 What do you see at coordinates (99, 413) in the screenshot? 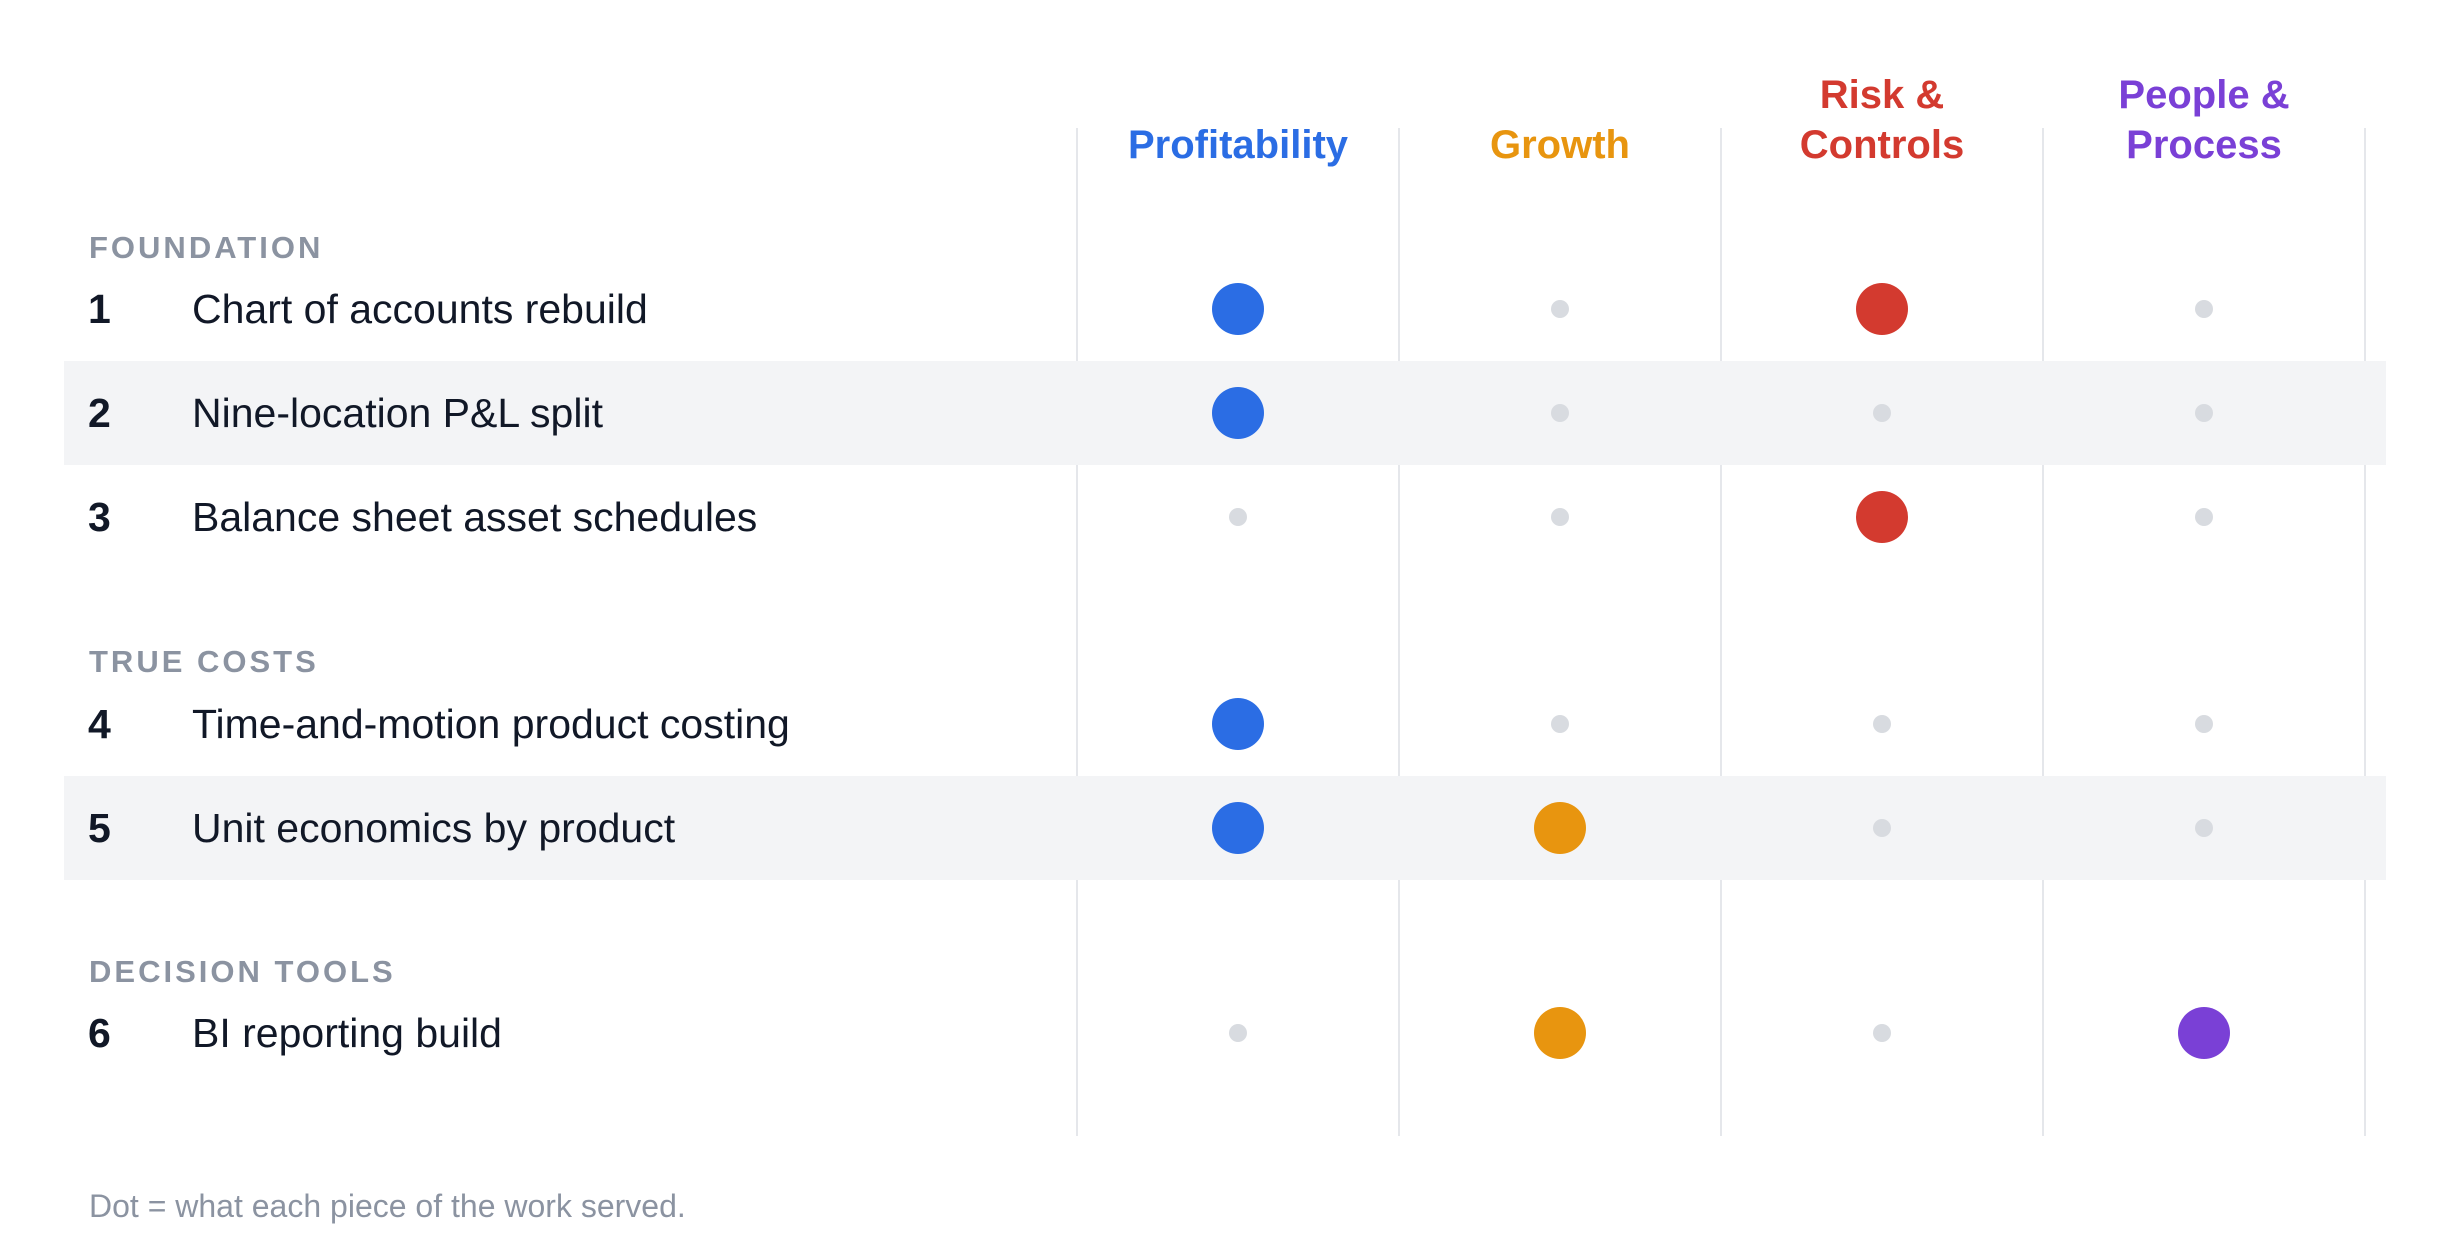
I see `row-number: 2` at bounding box center [99, 413].